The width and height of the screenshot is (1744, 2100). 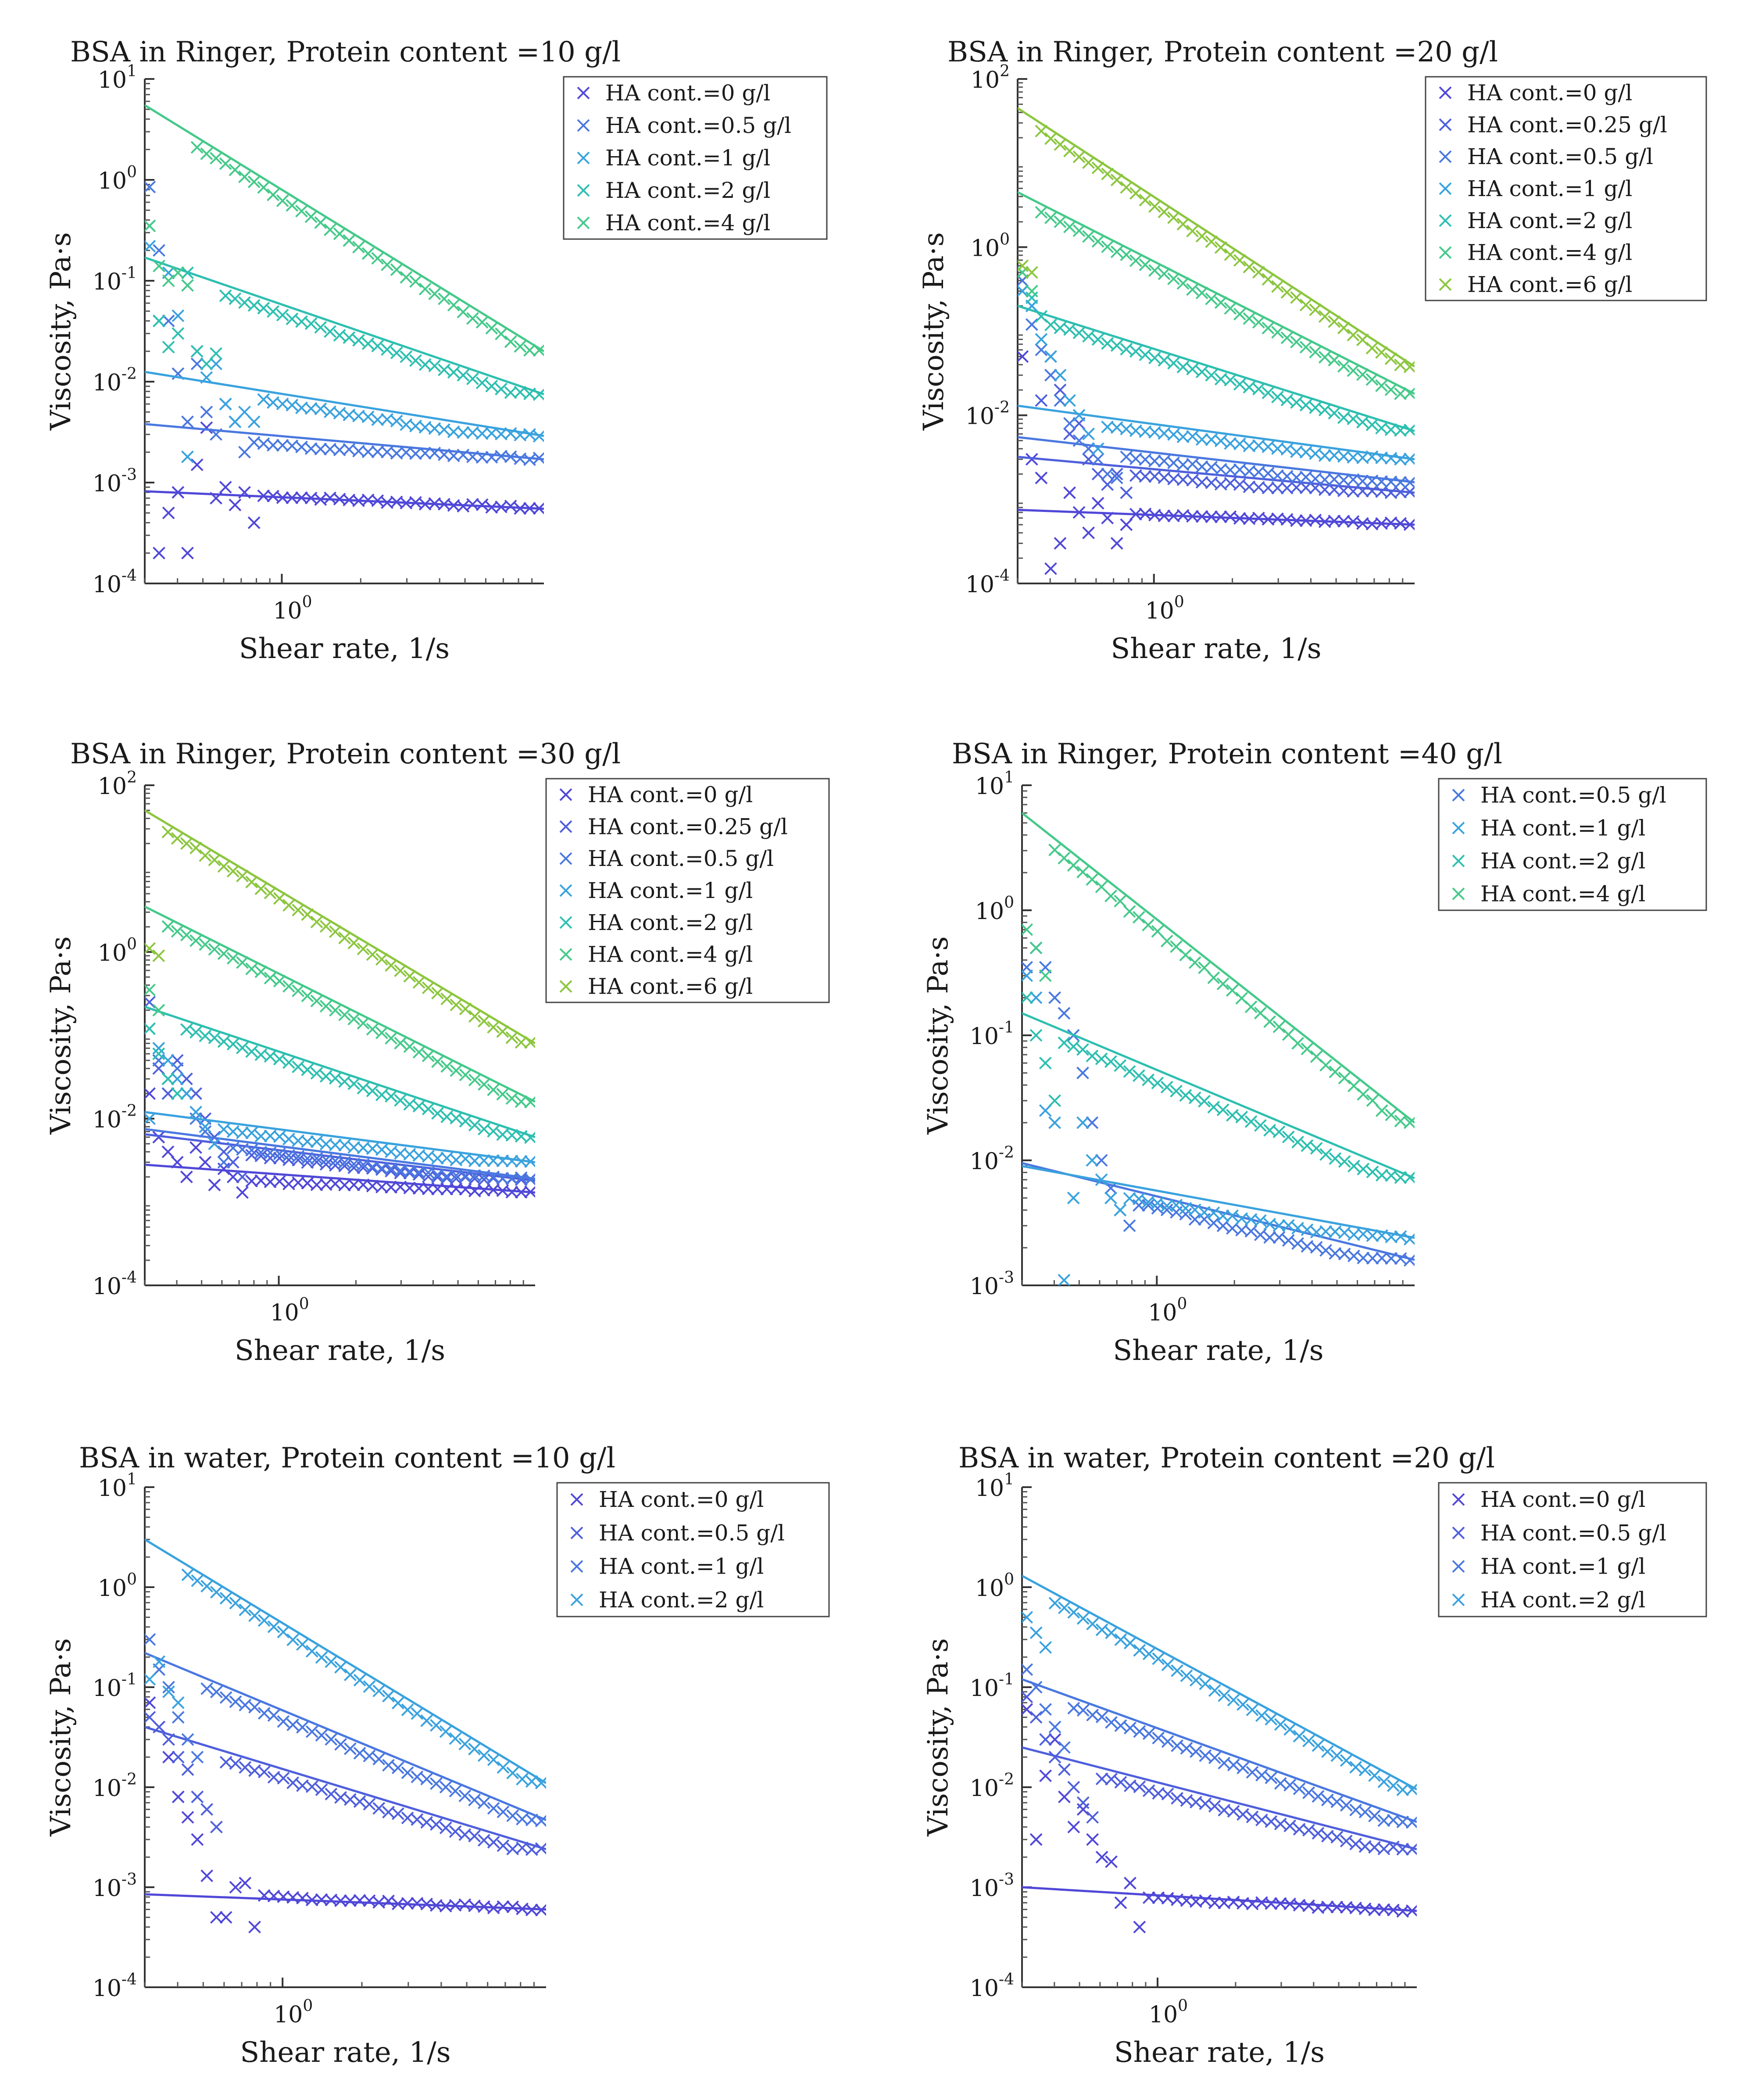 What do you see at coordinates (115, 1284) in the screenshot?
I see `y-tick-label: 10⁻⁴` at bounding box center [115, 1284].